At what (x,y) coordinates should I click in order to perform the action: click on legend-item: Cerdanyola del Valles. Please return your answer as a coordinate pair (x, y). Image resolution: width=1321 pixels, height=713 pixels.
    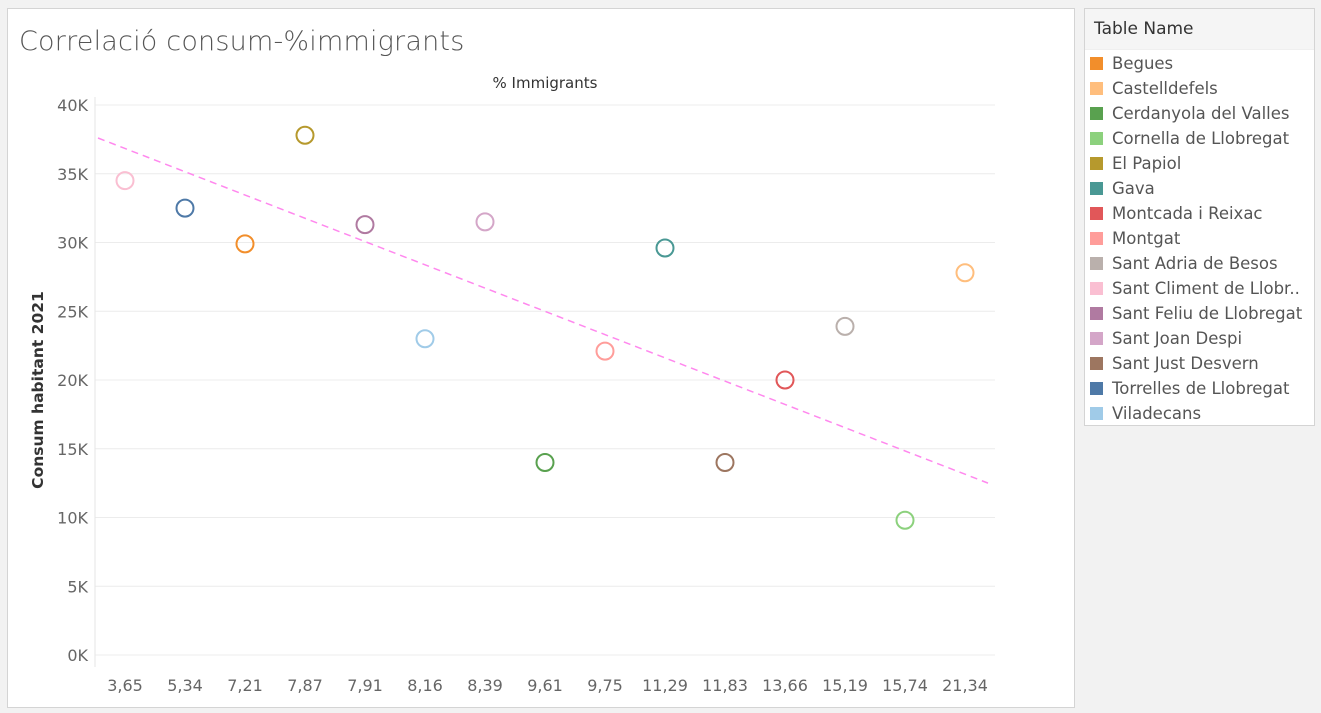
    Looking at the image, I should click on (1190, 113).